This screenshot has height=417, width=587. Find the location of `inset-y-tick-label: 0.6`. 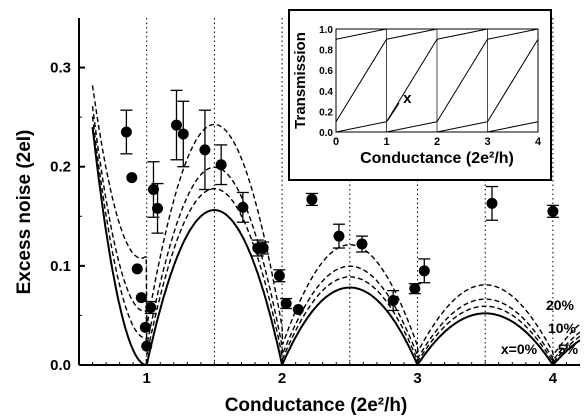

inset-y-tick-label: 0.6 is located at coordinates (326, 71).